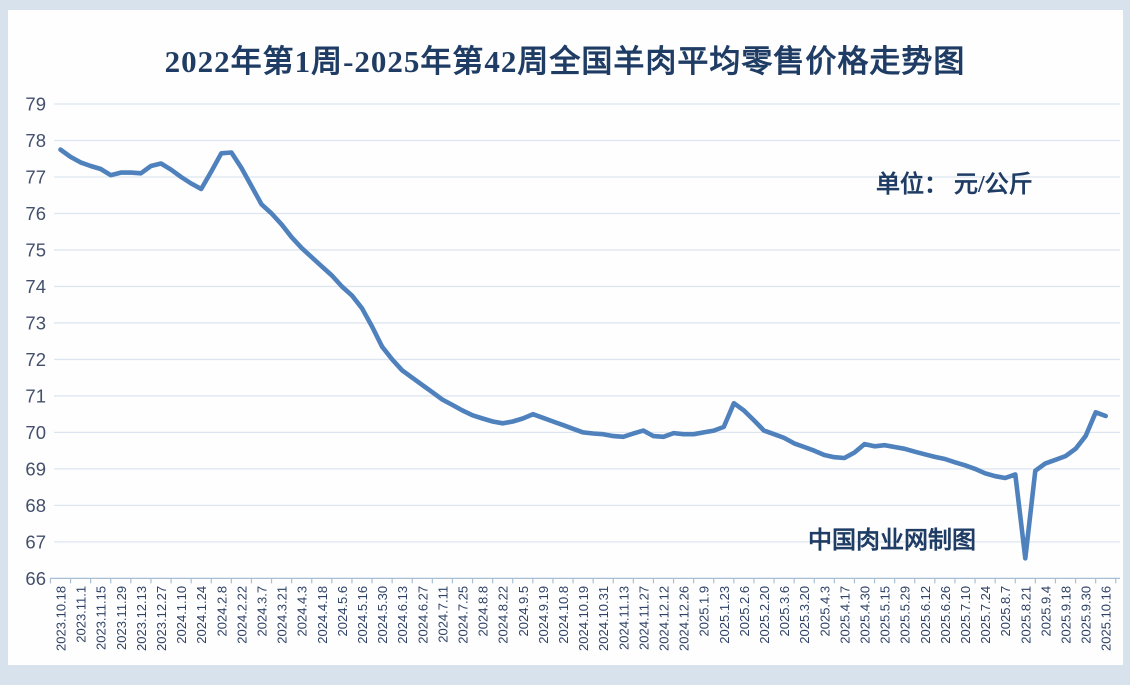  I want to click on y-tick-label: 76, so click(35, 213).